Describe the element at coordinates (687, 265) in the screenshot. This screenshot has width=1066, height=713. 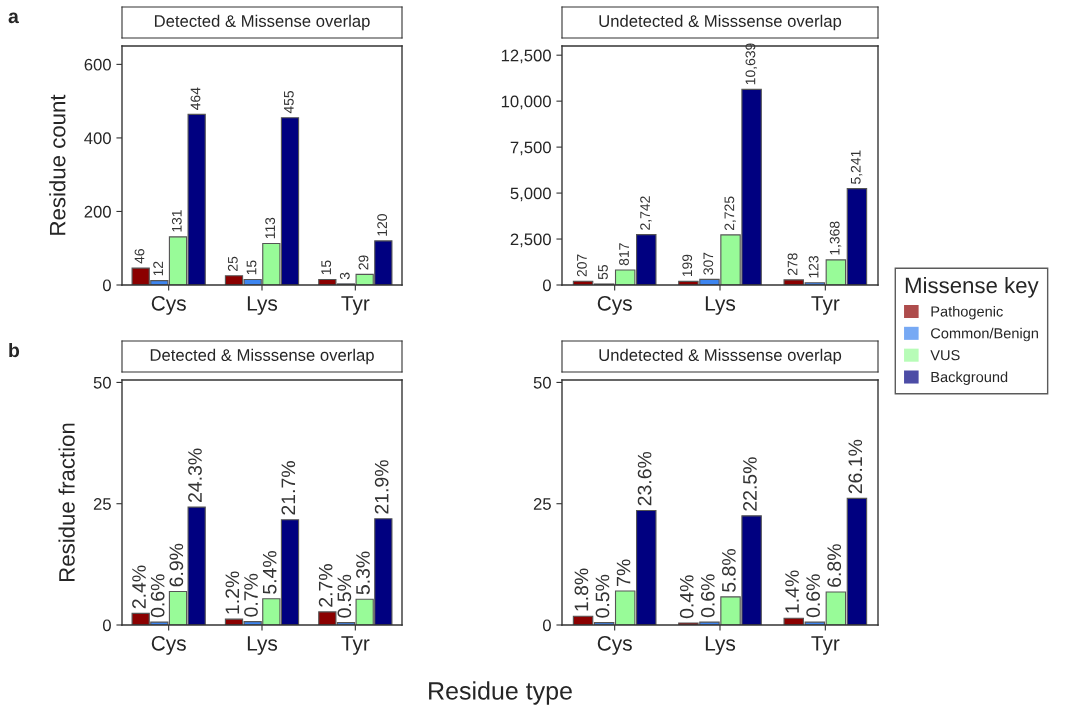
I see `data-label: 199` at that location.